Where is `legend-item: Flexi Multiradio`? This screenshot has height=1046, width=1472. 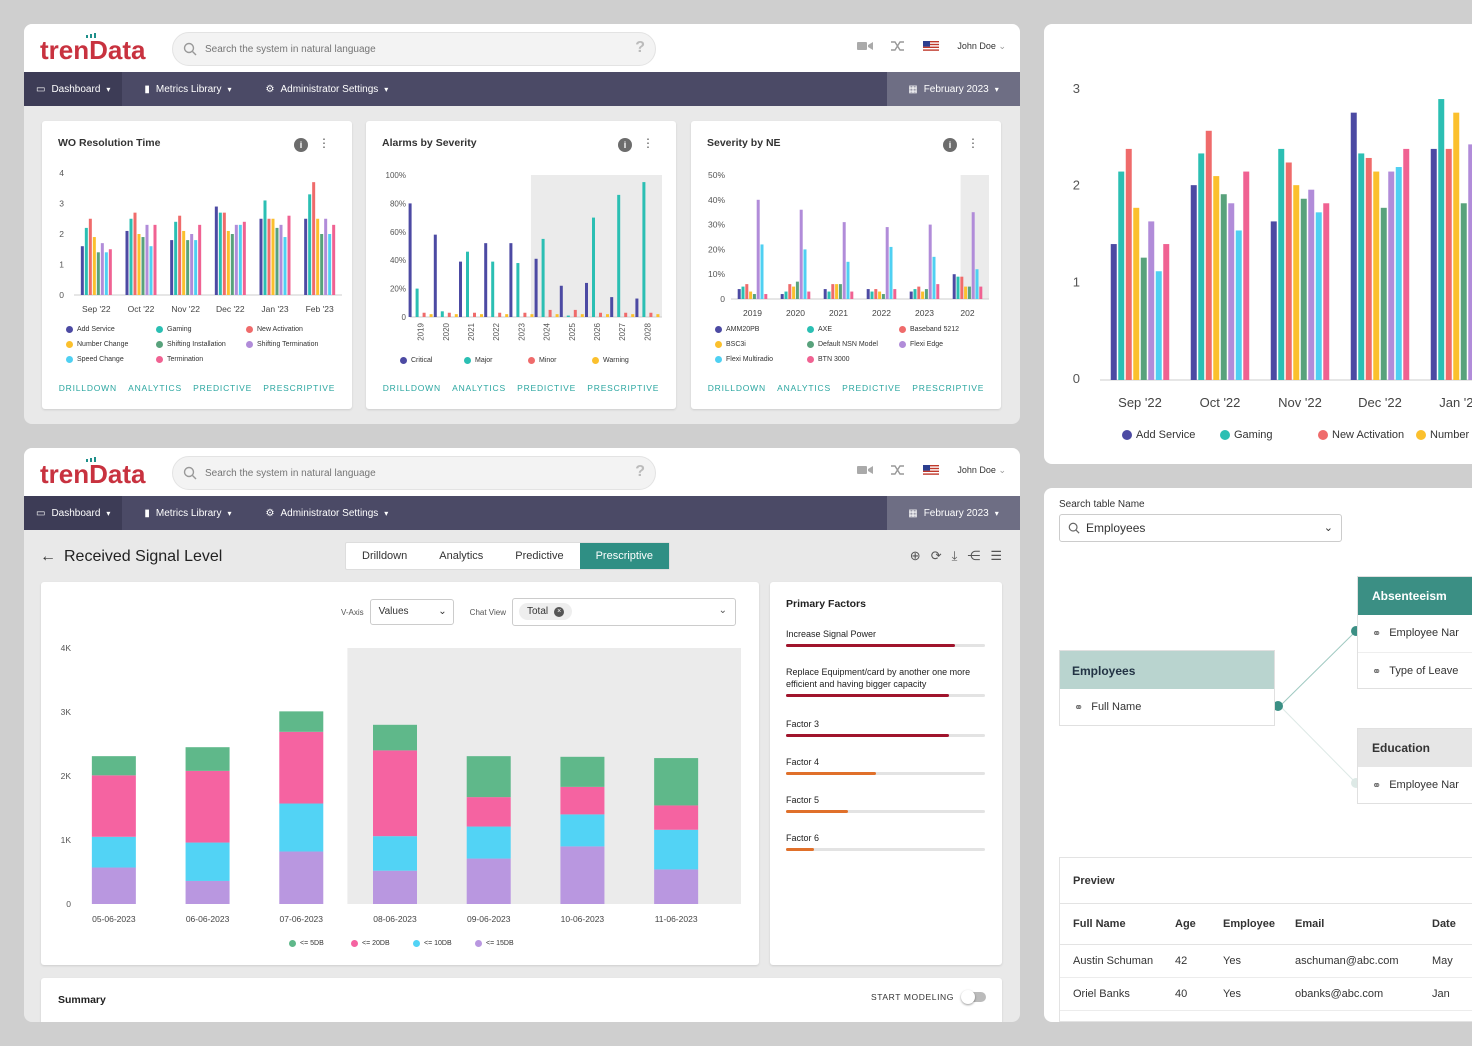 legend-item: Flexi Multiradio is located at coordinates (744, 359).